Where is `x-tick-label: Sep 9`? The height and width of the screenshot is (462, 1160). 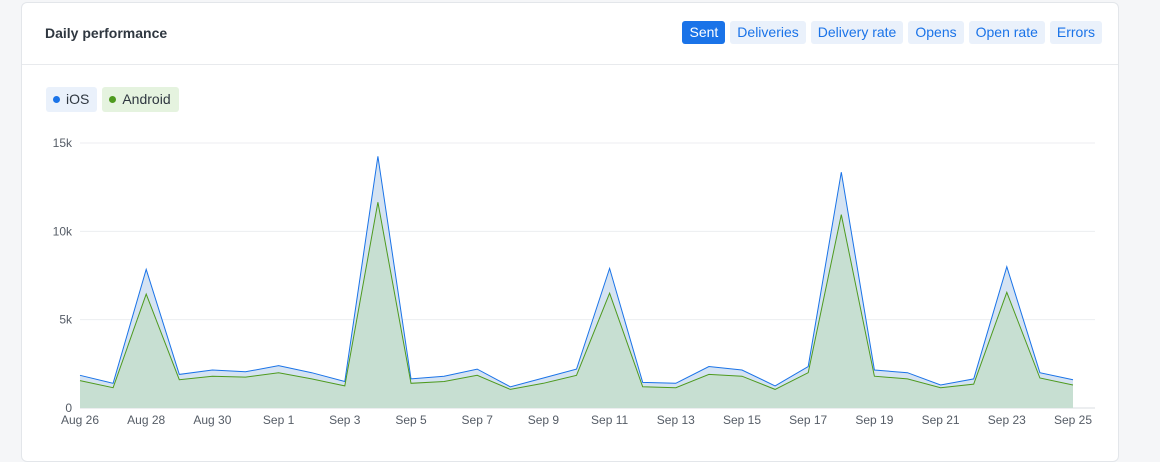
x-tick-label: Sep 9 is located at coordinates (544, 420).